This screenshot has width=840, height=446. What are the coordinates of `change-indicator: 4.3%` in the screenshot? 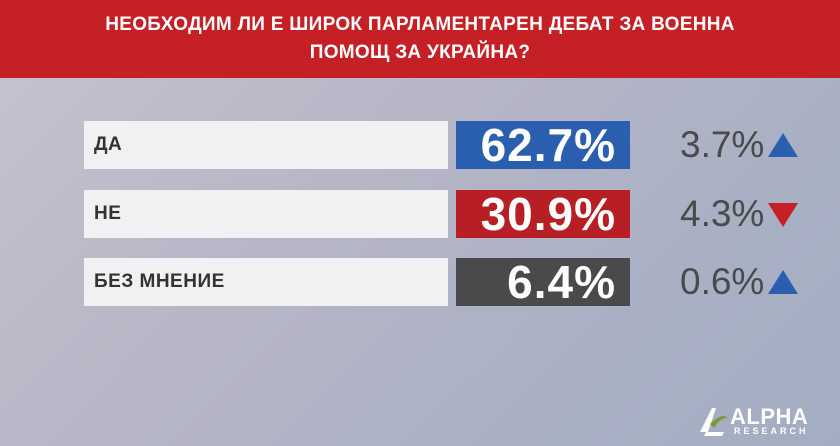 It's located at (740, 214).